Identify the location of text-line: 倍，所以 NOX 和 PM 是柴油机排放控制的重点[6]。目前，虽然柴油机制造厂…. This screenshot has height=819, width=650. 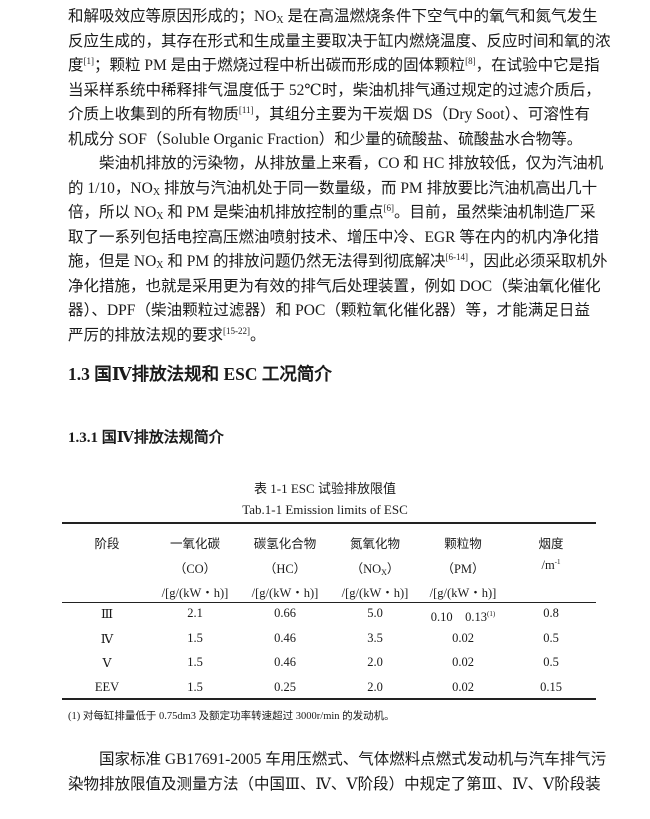
(332, 212).